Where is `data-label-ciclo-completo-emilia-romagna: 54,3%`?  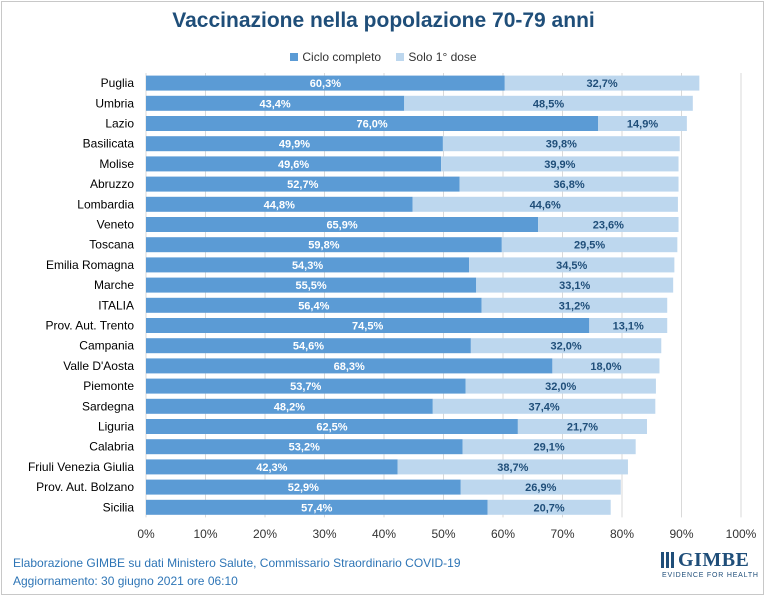
data-label-ciclo-completo-emilia-romagna: 54,3% is located at coordinates (307, 266).